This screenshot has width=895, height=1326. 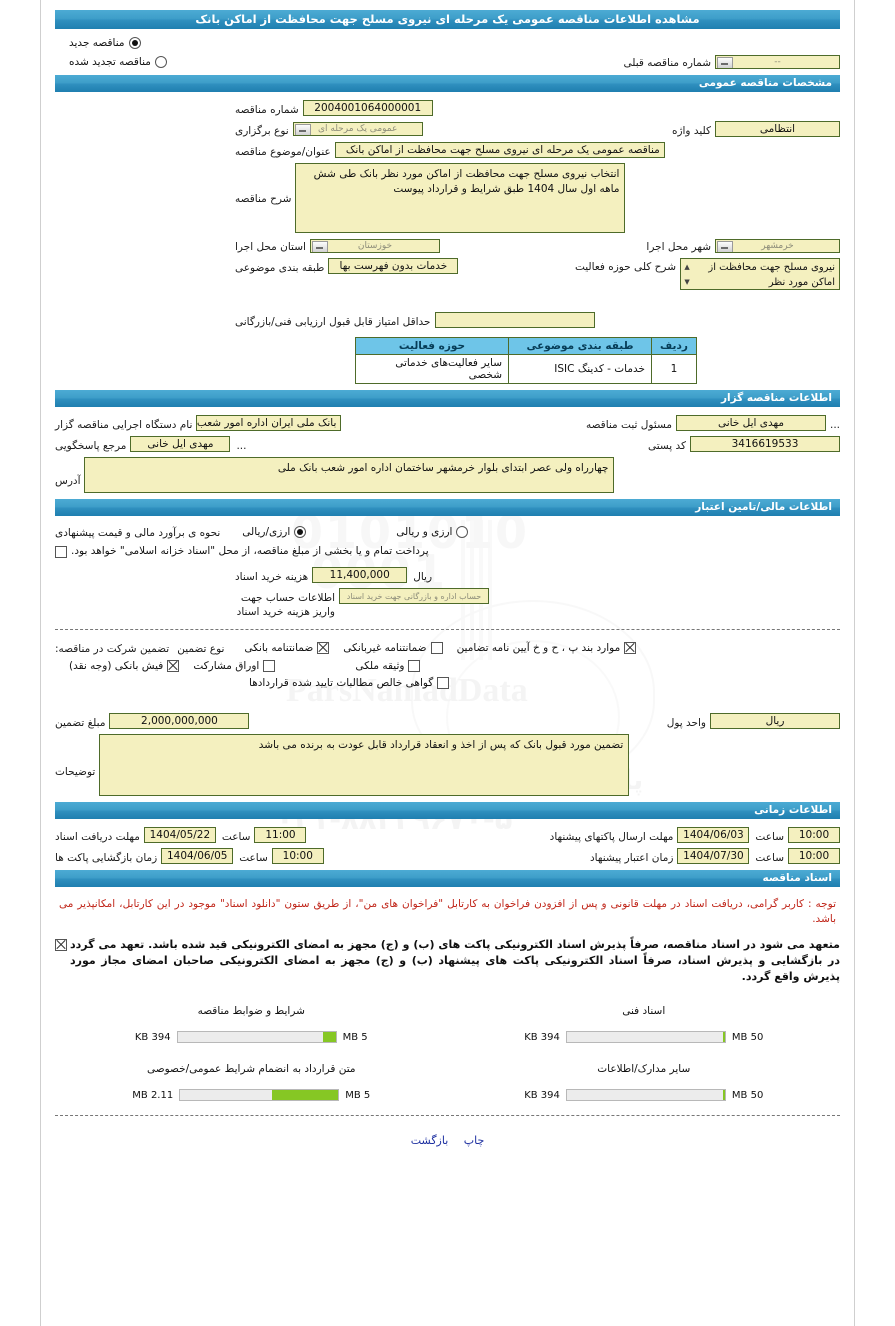 I want to click on classification-cell-row: 1, so click(x=674, y=369).